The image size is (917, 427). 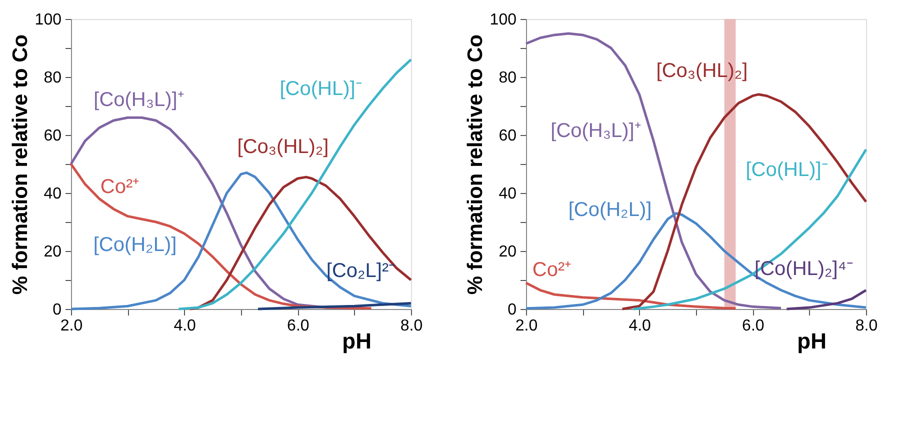 I want to click on series-label: [Co(HL)₂]⁴⁻, so click(x=804, y=269).